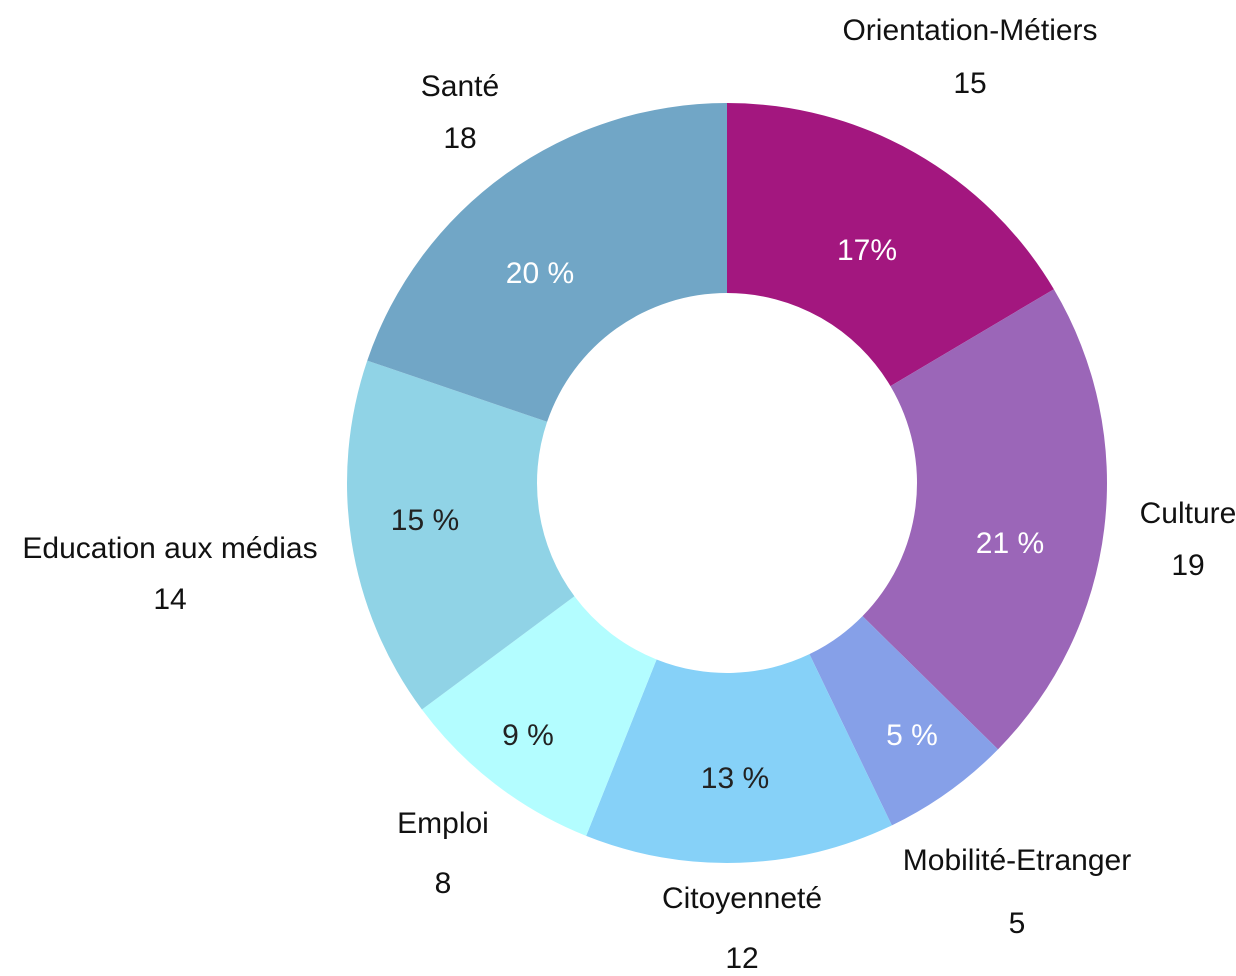 The image size is (1236, 976). I want to click on value-label: 12, so click(741, 958).